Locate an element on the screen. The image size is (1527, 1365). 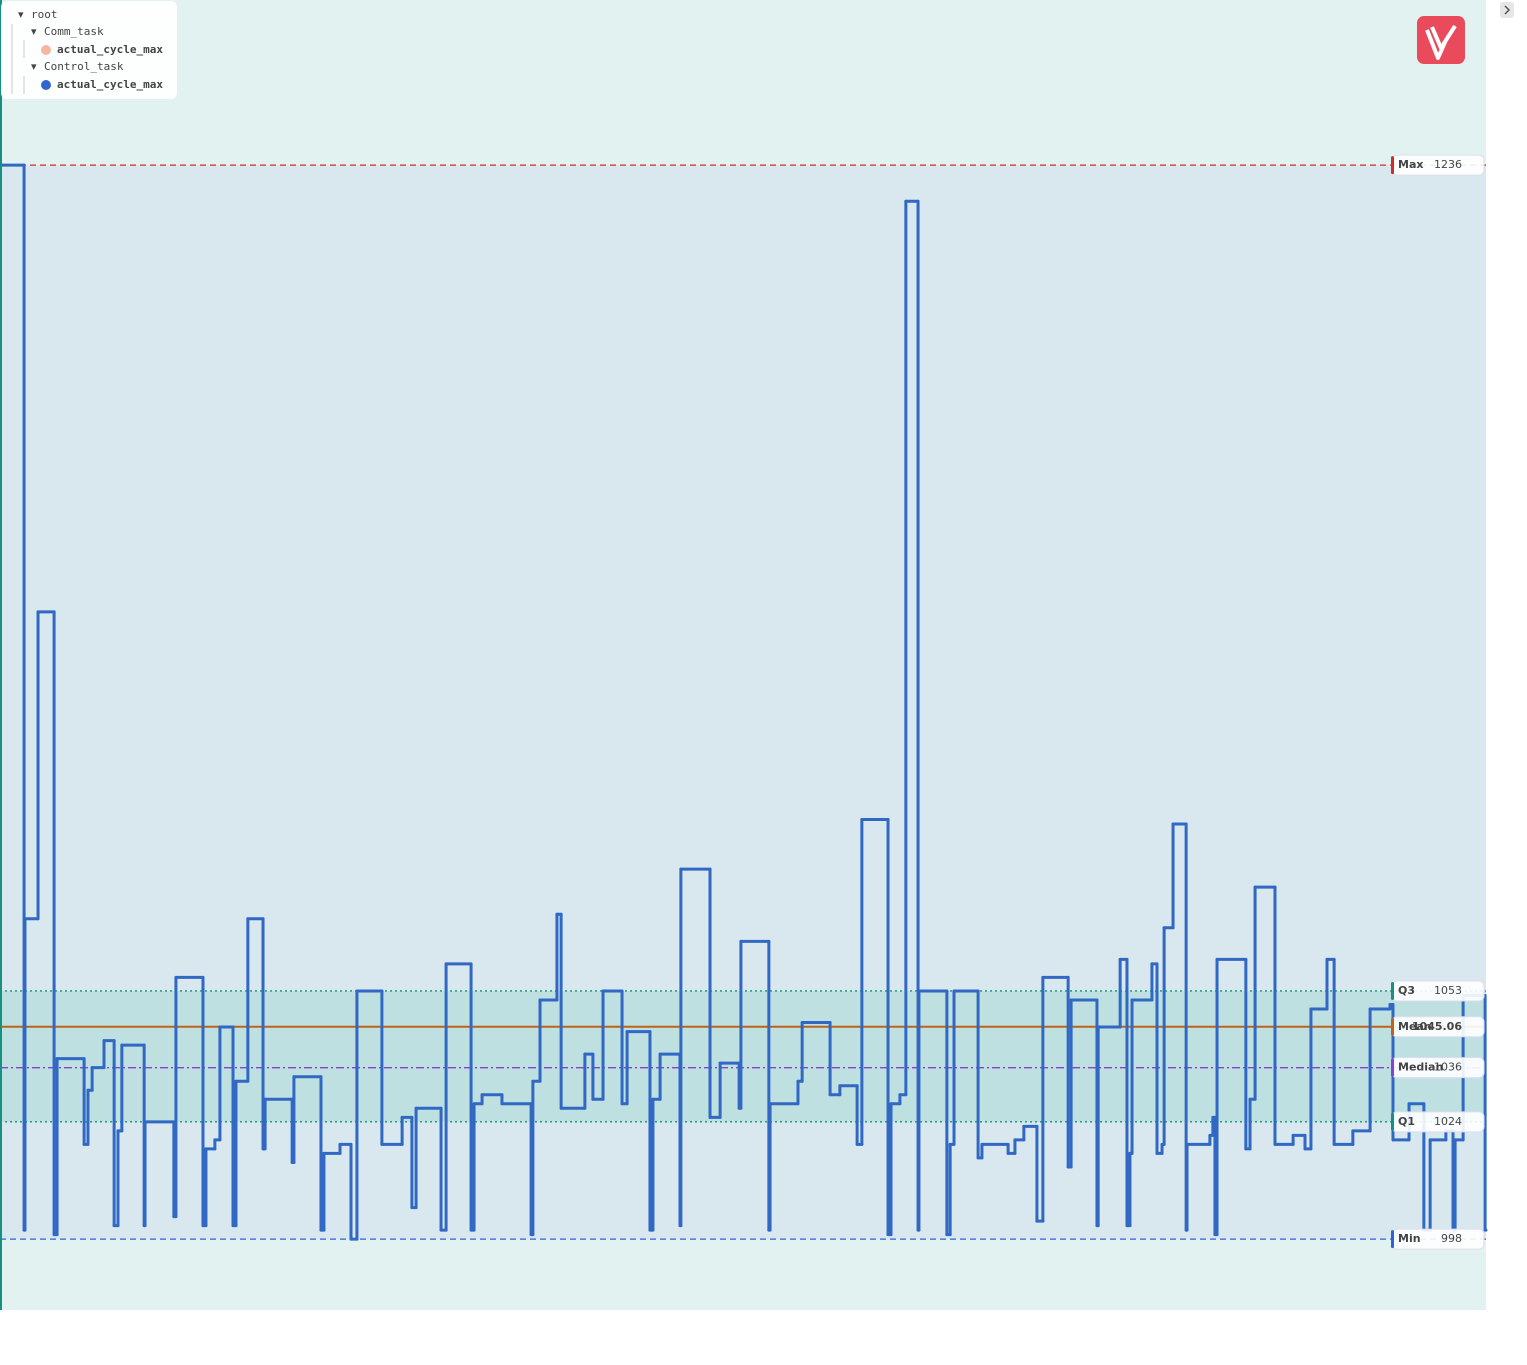
collapse-icon is located at coordinates (1507, 10).